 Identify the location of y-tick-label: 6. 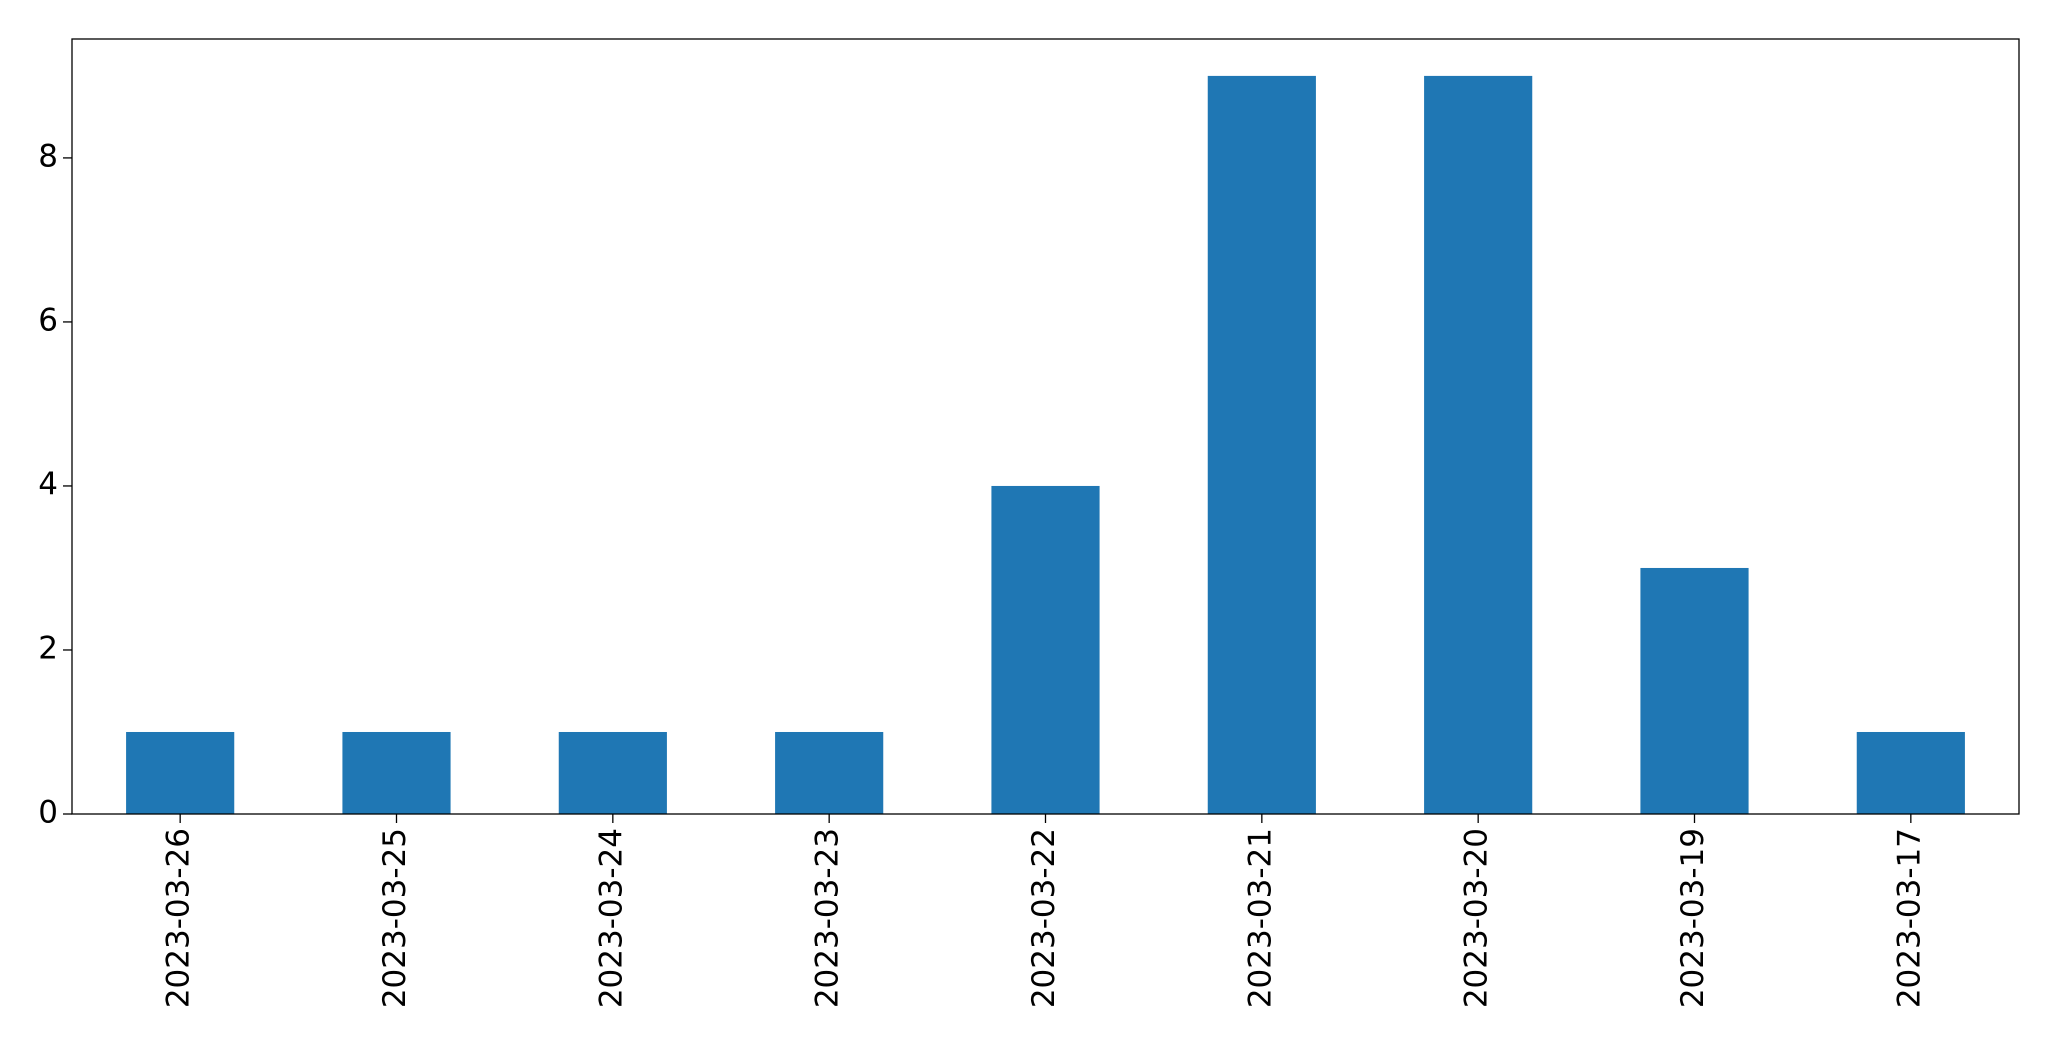
(48, 320).